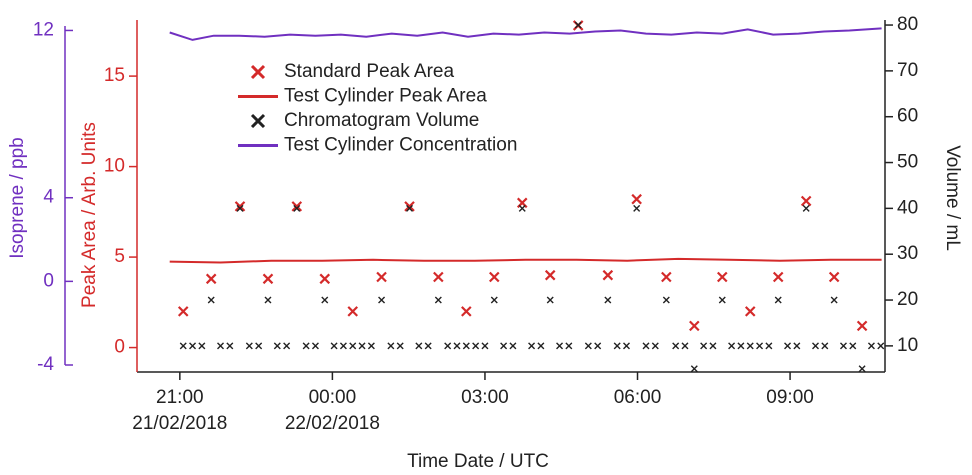 The image size is (972, 475). What do you see at coordinates (907, 162) in the screenshot?
I see `y2-tick-label: 50` at bounding box center [907, 162].